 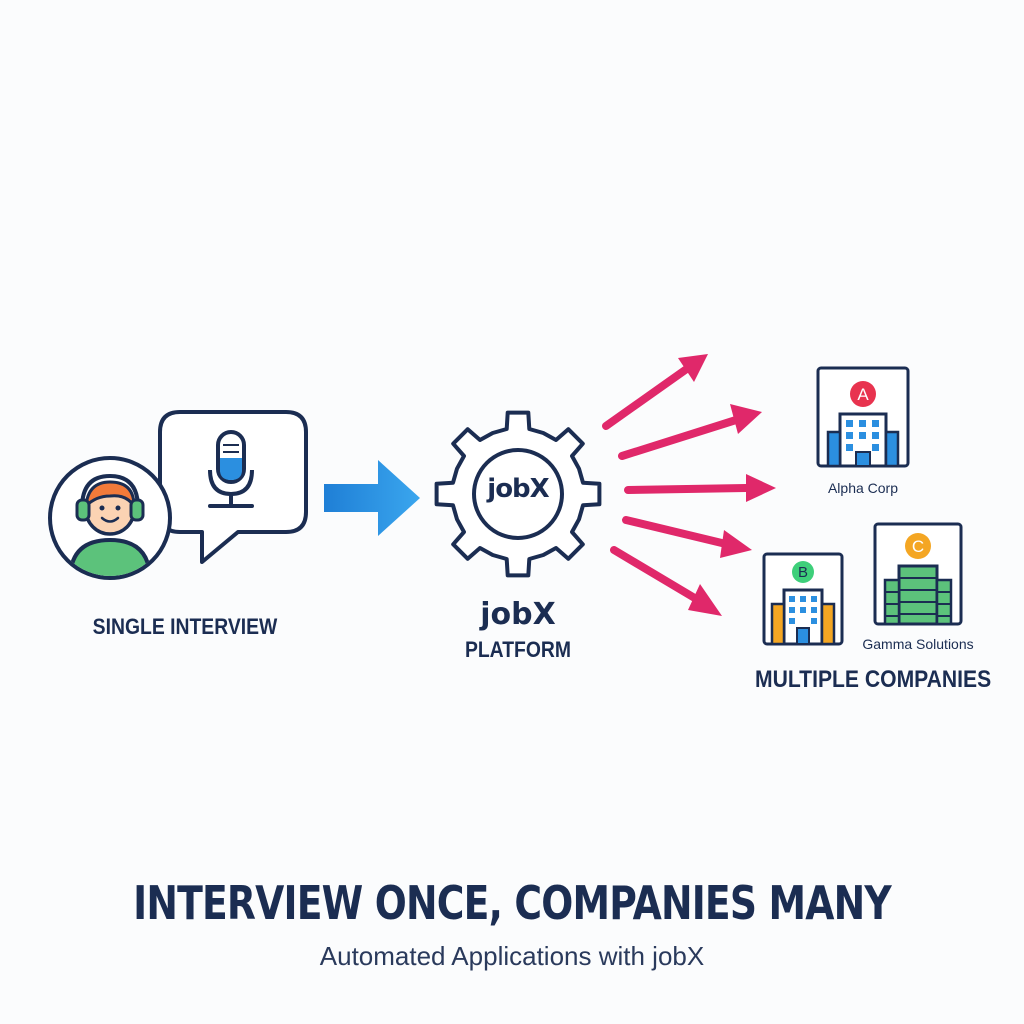 What do you see at coordinates (918, 644) in the screenshot?
I see `company-name-gamma: Gamma Solutions` at bounding box center [918, 644].